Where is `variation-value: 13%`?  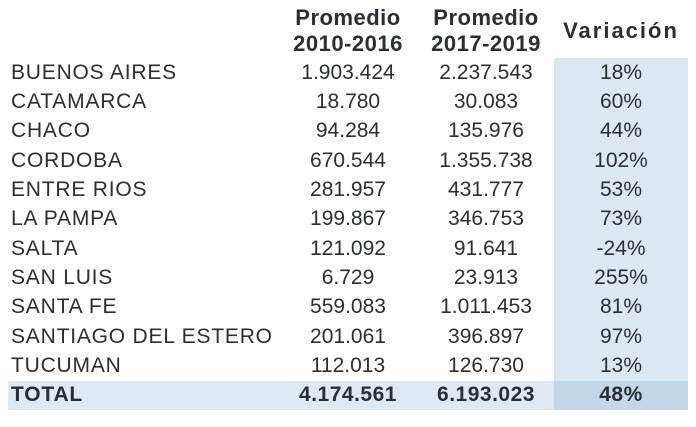 variation-value: 13% is located at coordinates (621, 366).